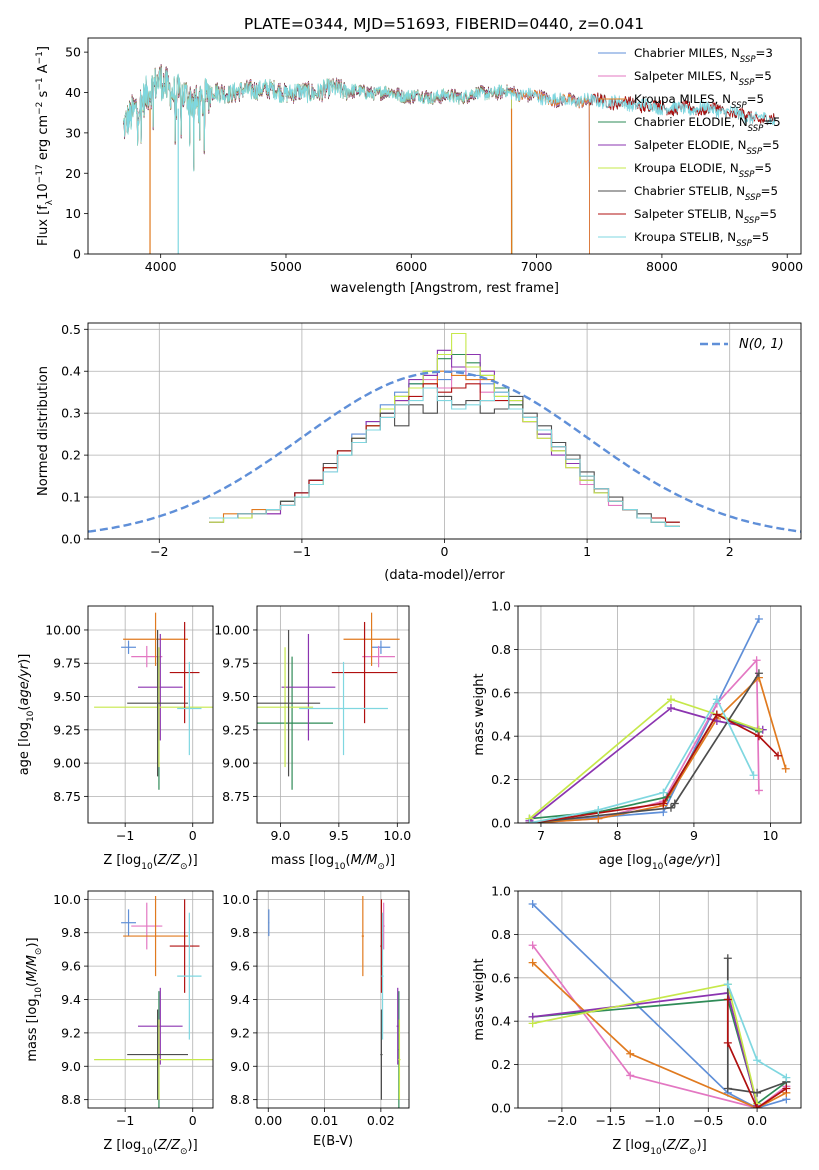 Image resolution: width=819 pixels, height=1170 pixels. What do you see at coordinates (501, 891) in the screenshot?
I see `mass-weight-vs-Z-ytick-label: 1.0` at bounding box center [501, 891].